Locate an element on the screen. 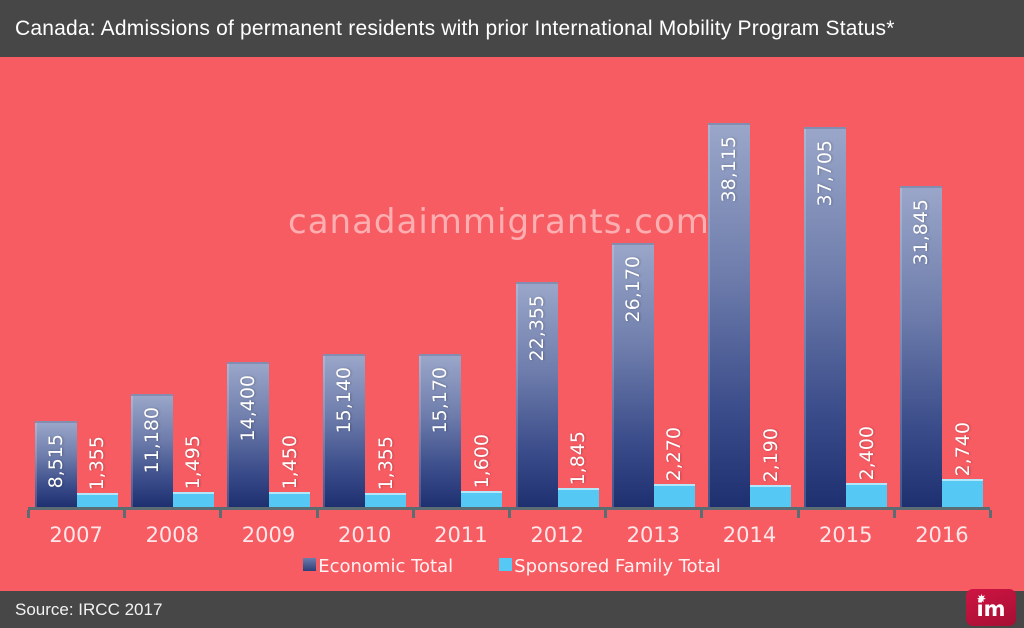 This screenshot has height=628, width=1024. bar-economic-2010: 15,140 is located at coordinates (344, 430).